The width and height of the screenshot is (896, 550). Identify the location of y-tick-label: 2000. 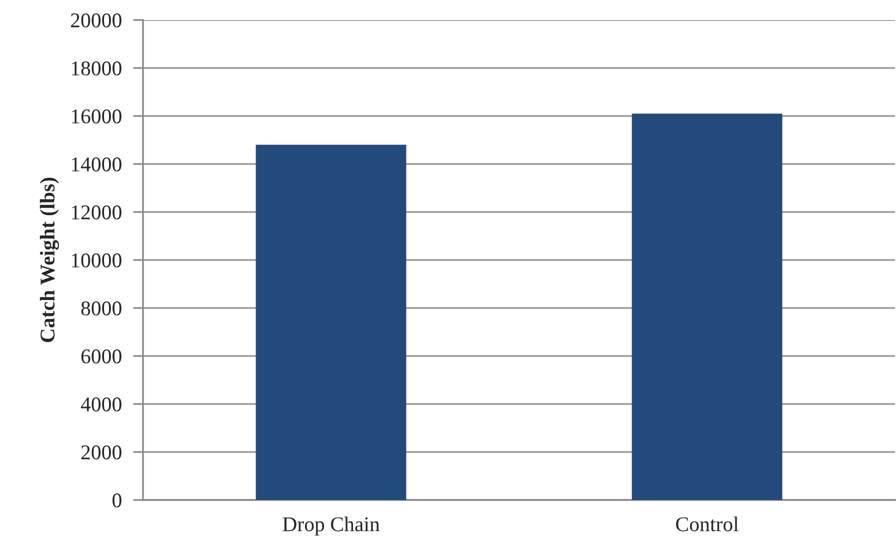
(101, 452).